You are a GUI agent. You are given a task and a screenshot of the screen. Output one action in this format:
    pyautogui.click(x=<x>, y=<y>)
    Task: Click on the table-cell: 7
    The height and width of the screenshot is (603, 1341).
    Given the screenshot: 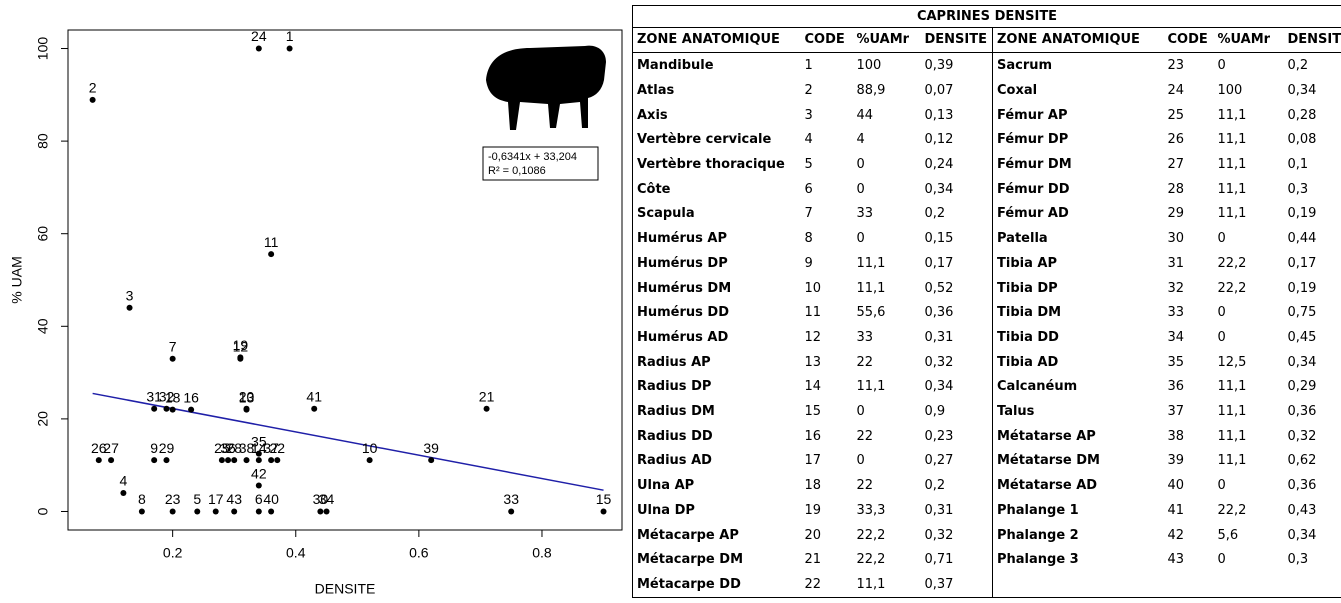 What is the action you would take?
    pyautogui.click(x=808, y=214)
    